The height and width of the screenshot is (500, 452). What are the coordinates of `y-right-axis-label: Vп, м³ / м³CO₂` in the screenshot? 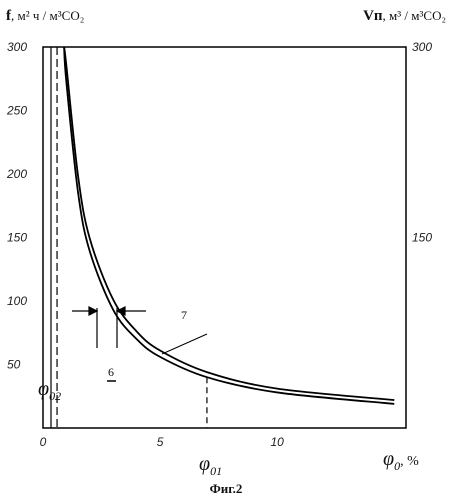 It's located at (404, 16).